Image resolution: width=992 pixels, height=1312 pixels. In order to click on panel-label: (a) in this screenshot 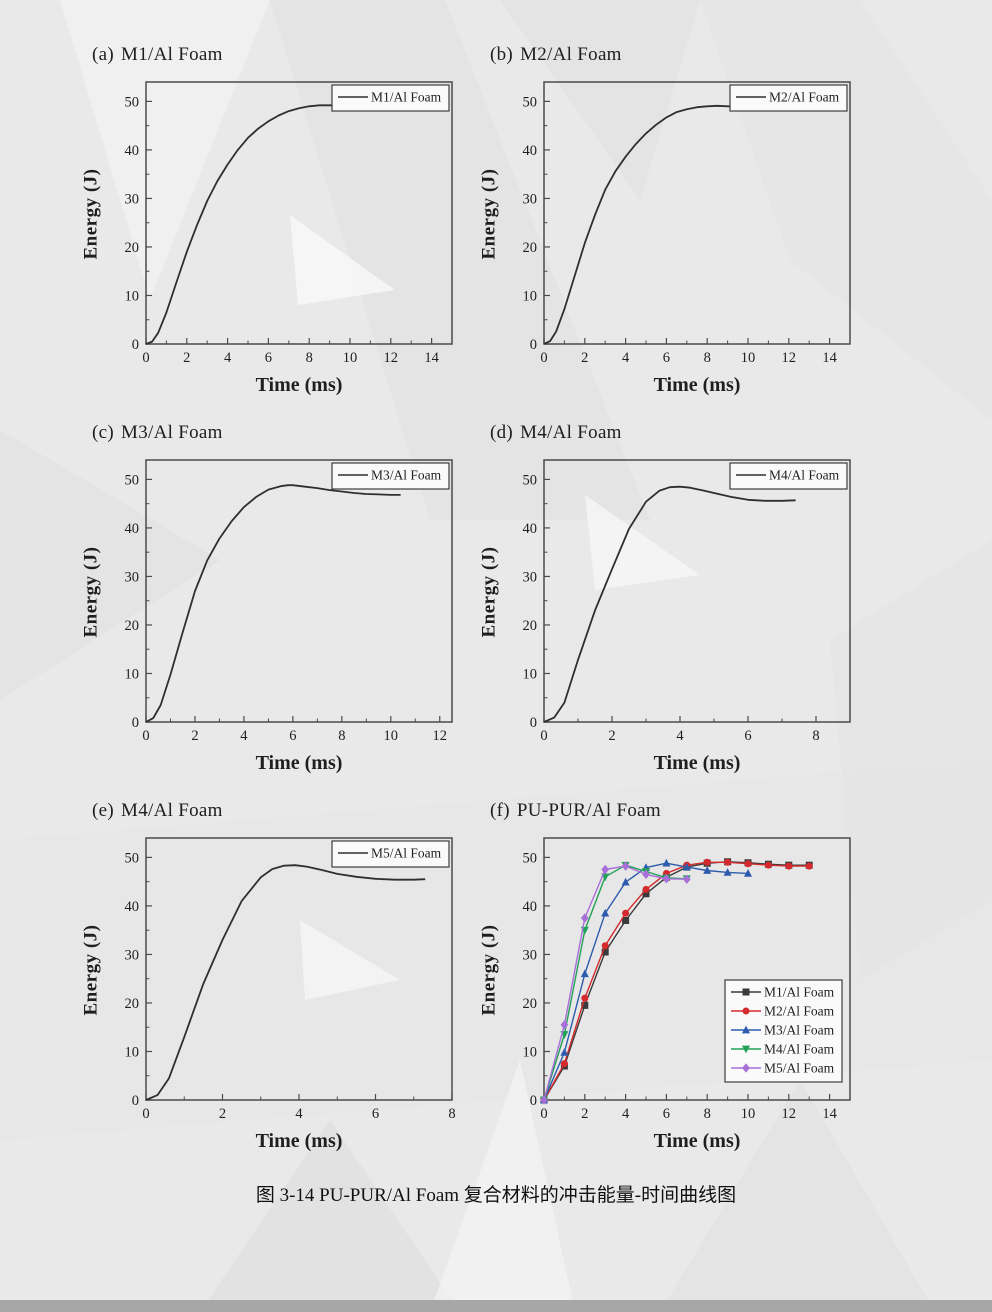, I will do `click(103, 54)`.